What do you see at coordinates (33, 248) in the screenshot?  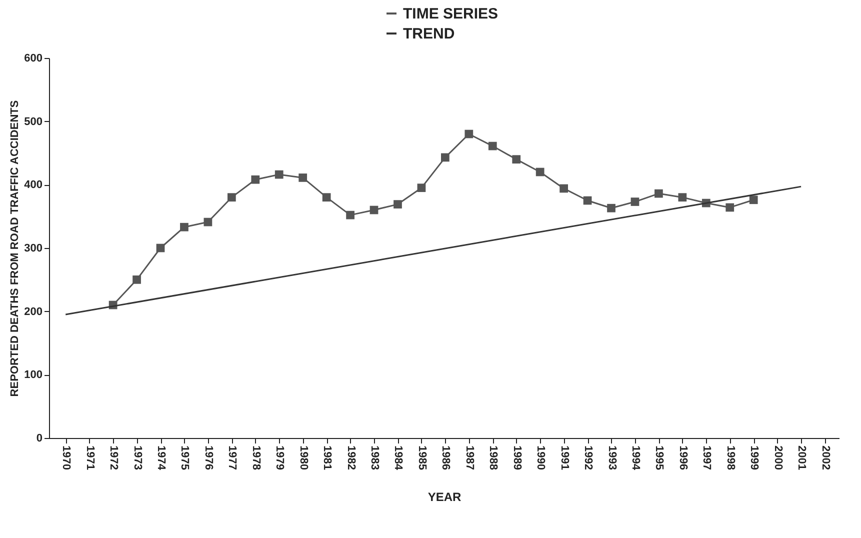 I see `y-tick-label: 300` at bounding box center [33, 248].